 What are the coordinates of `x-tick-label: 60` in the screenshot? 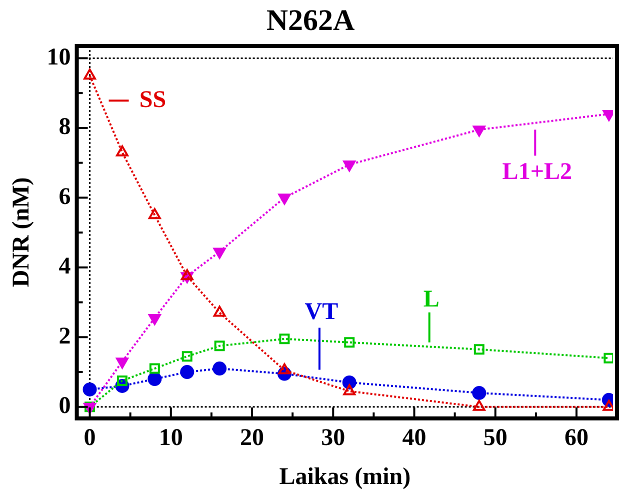 It's located at (576, 438).